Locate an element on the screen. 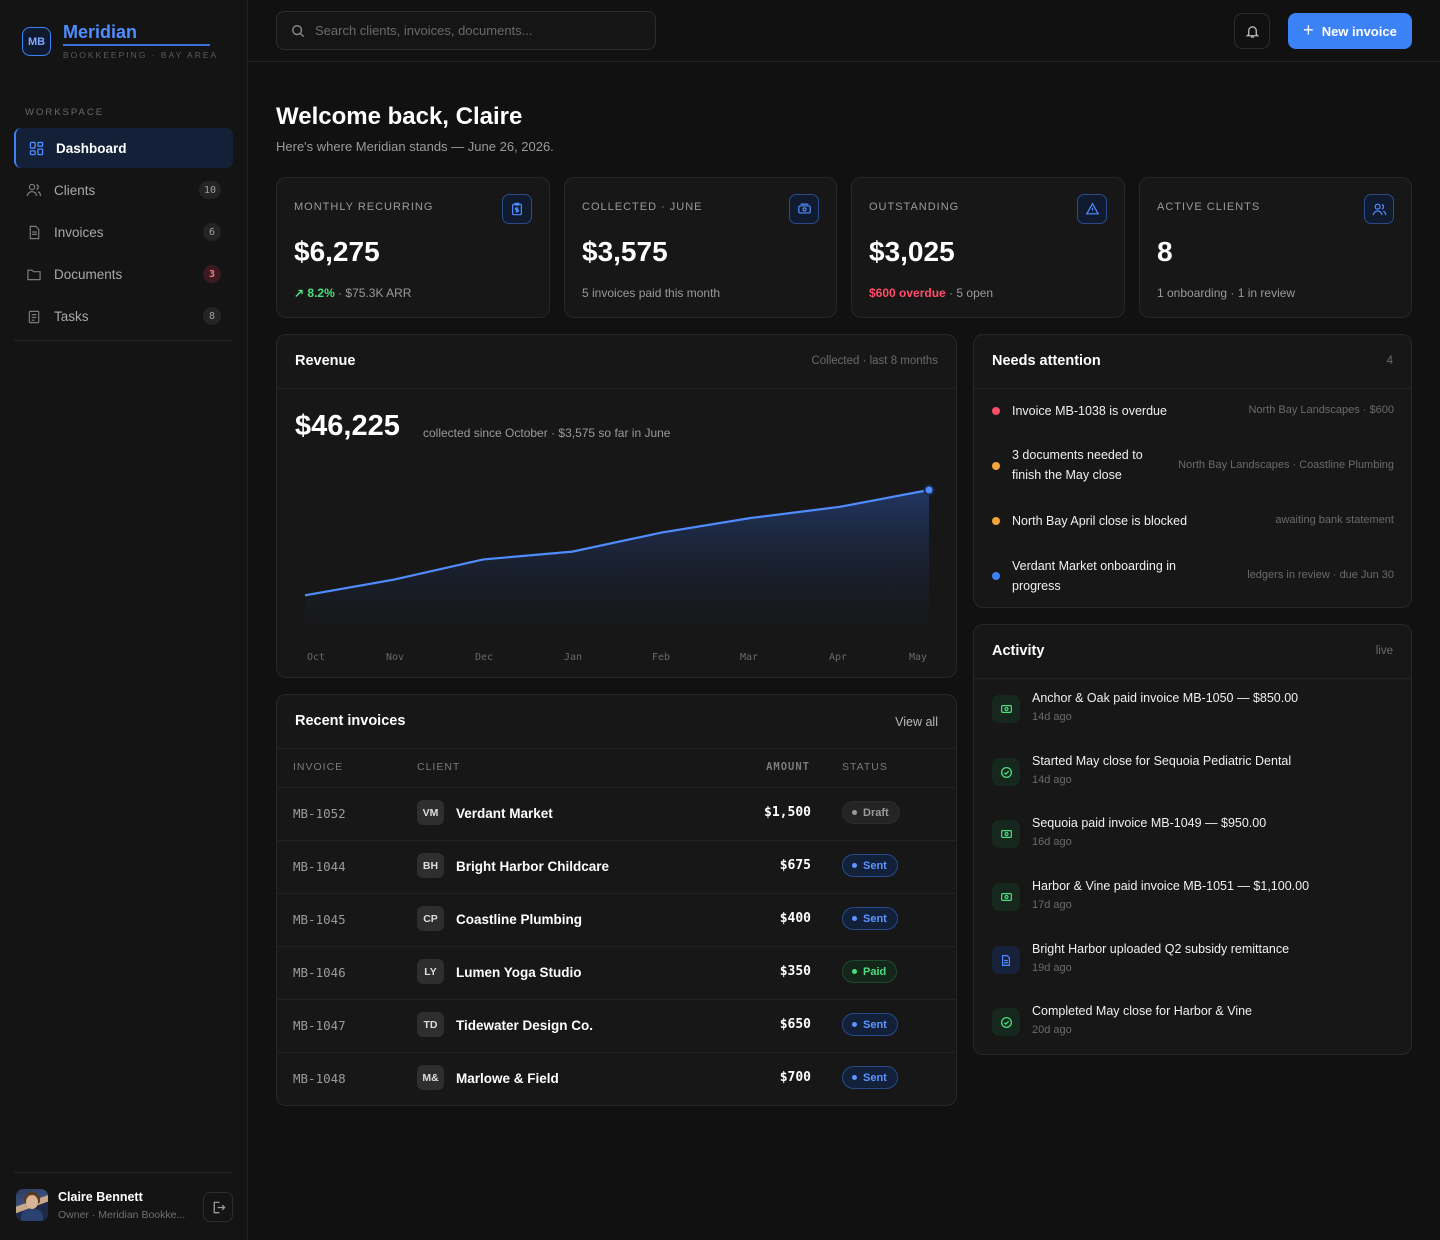 Image resolution: width=1440 pixels, height=1240 pixels. stat-card-outstanding: OUTSTANDING $3,025 $600 overdue · 5 open is located at coordinates (988, 247).